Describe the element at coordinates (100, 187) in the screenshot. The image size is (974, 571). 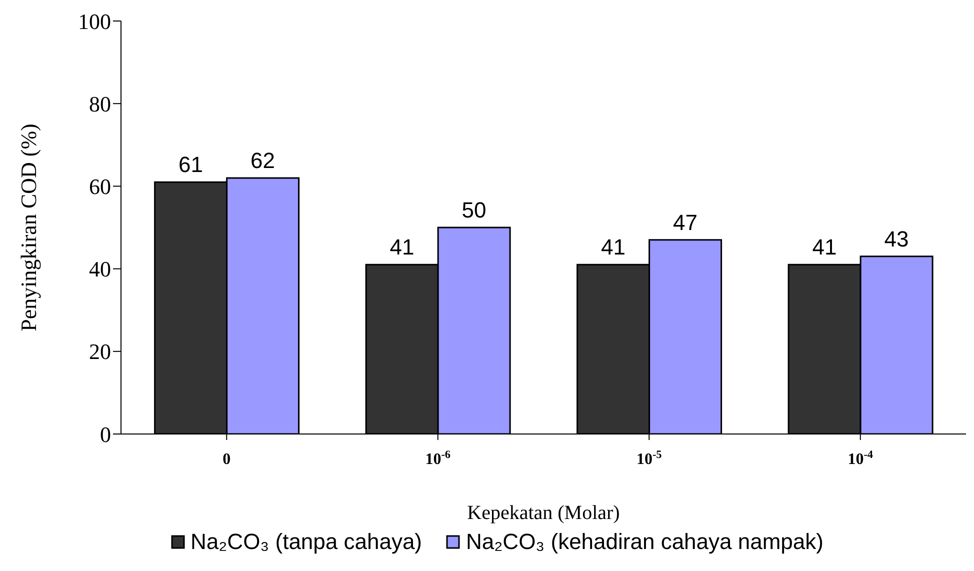
I see `y-tick-label: 60` at that location.